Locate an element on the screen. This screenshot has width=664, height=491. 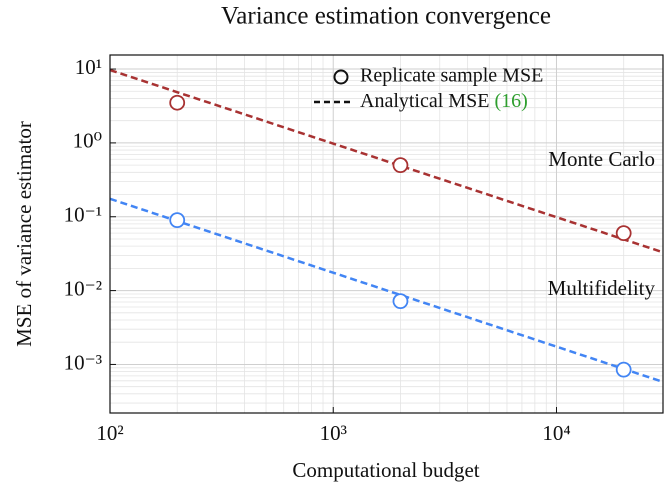
x-tick-label: 10² is located at coordinates (109, 433).